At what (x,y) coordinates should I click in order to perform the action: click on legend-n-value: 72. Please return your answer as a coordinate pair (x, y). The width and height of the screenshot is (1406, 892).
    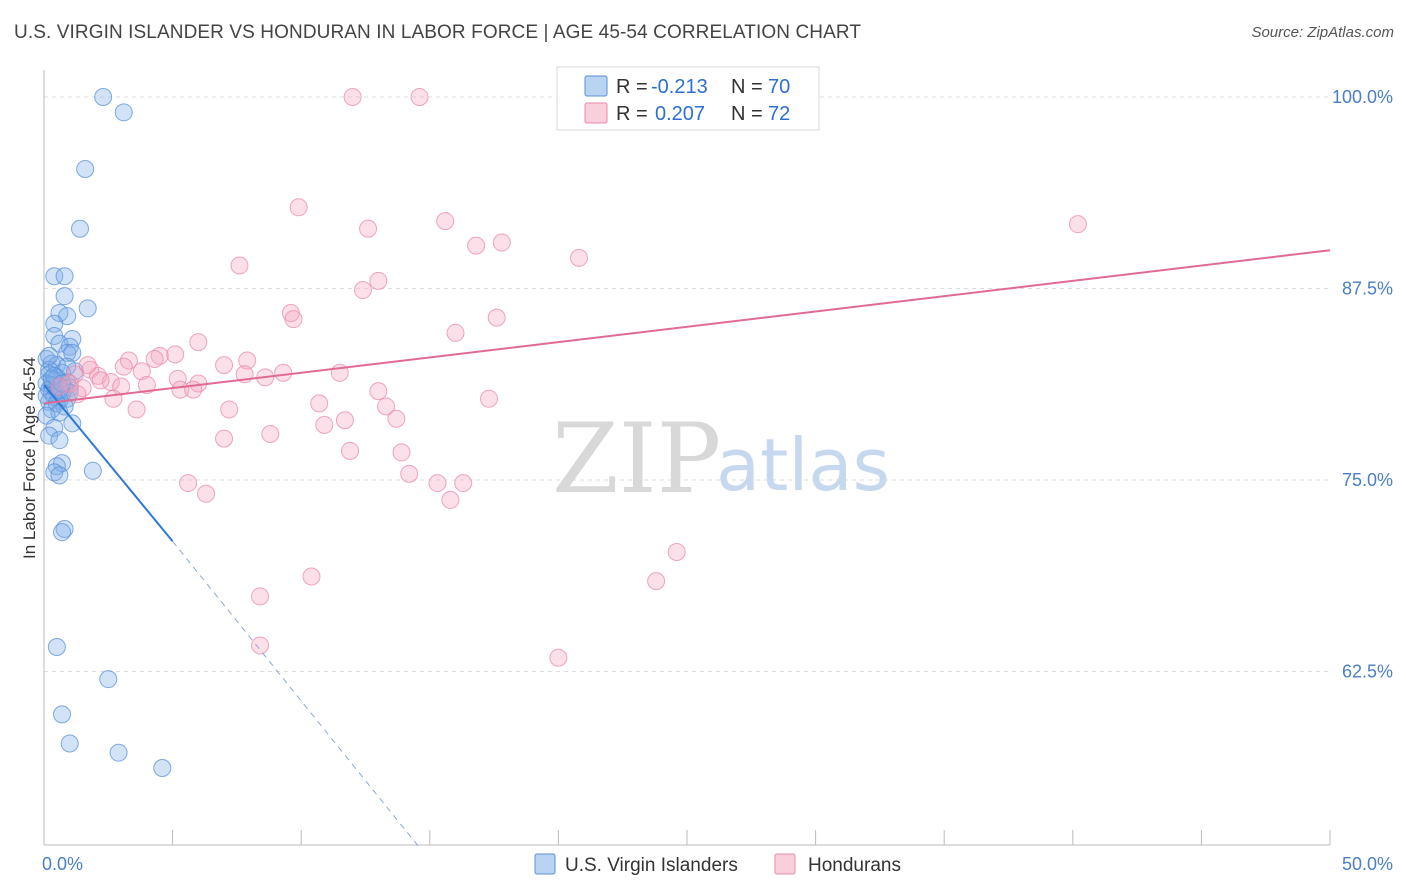
    Looking at the image, I should click on (779, 114).